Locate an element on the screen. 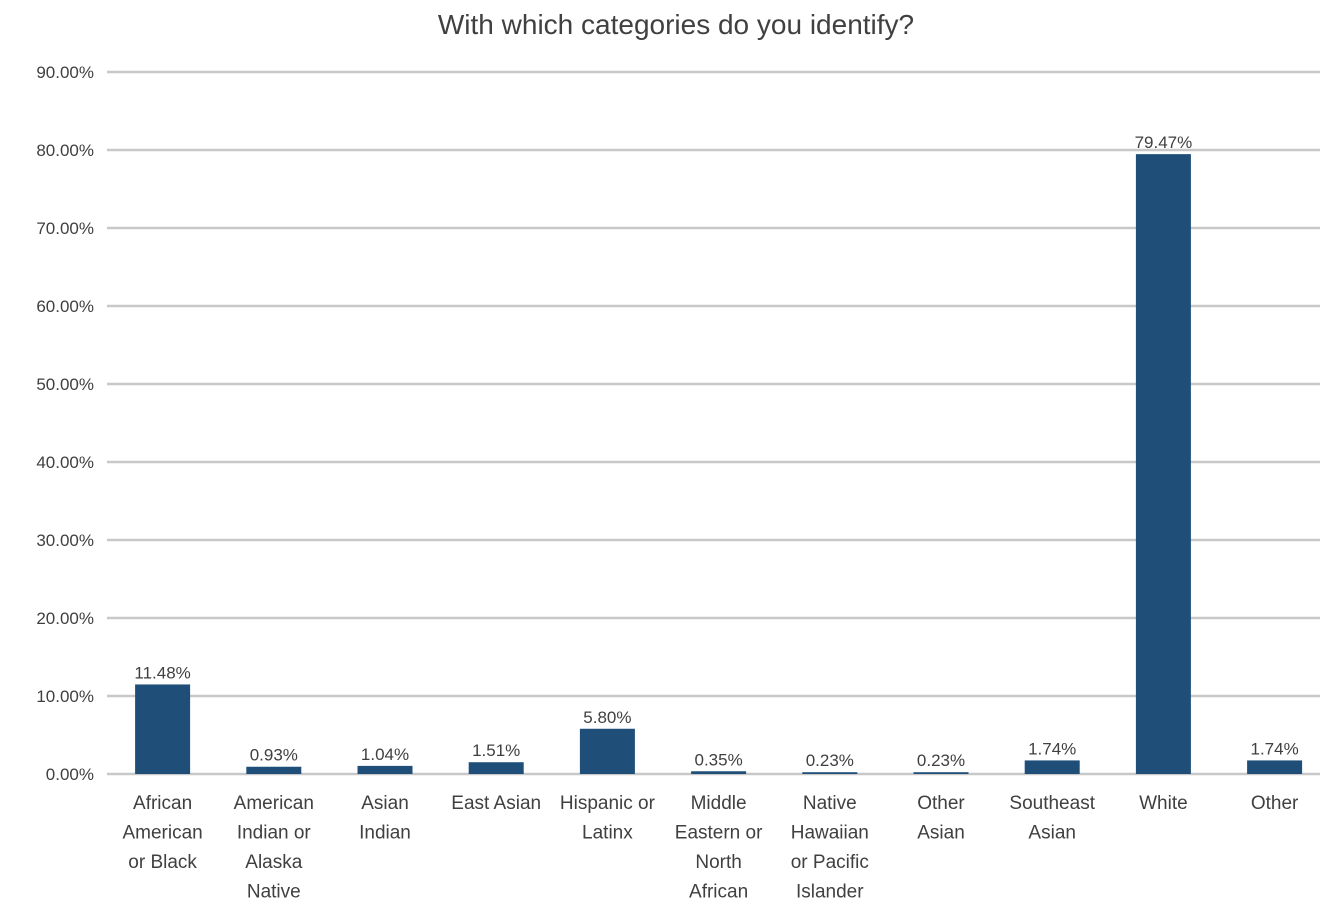 This screenshot has width=1320, height=903. x-category-label: Asian Indian is located at coordinates (385, 818).